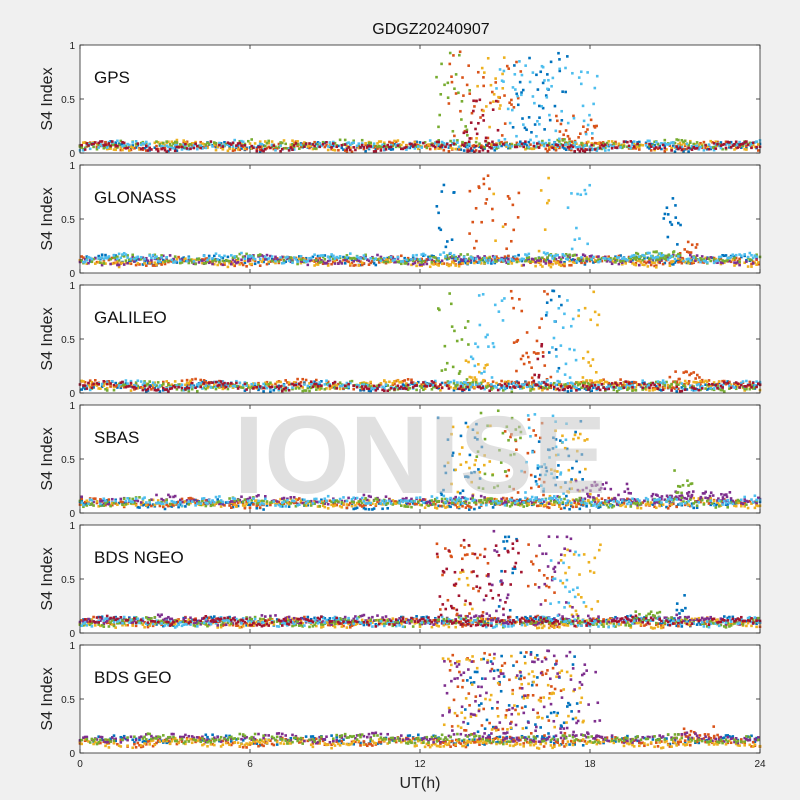 This screenshot has height=800, width=800. What do you see at coordinates (420, 339) in the screenshot?
I see `plot-area` at bounding box center [420, 339].